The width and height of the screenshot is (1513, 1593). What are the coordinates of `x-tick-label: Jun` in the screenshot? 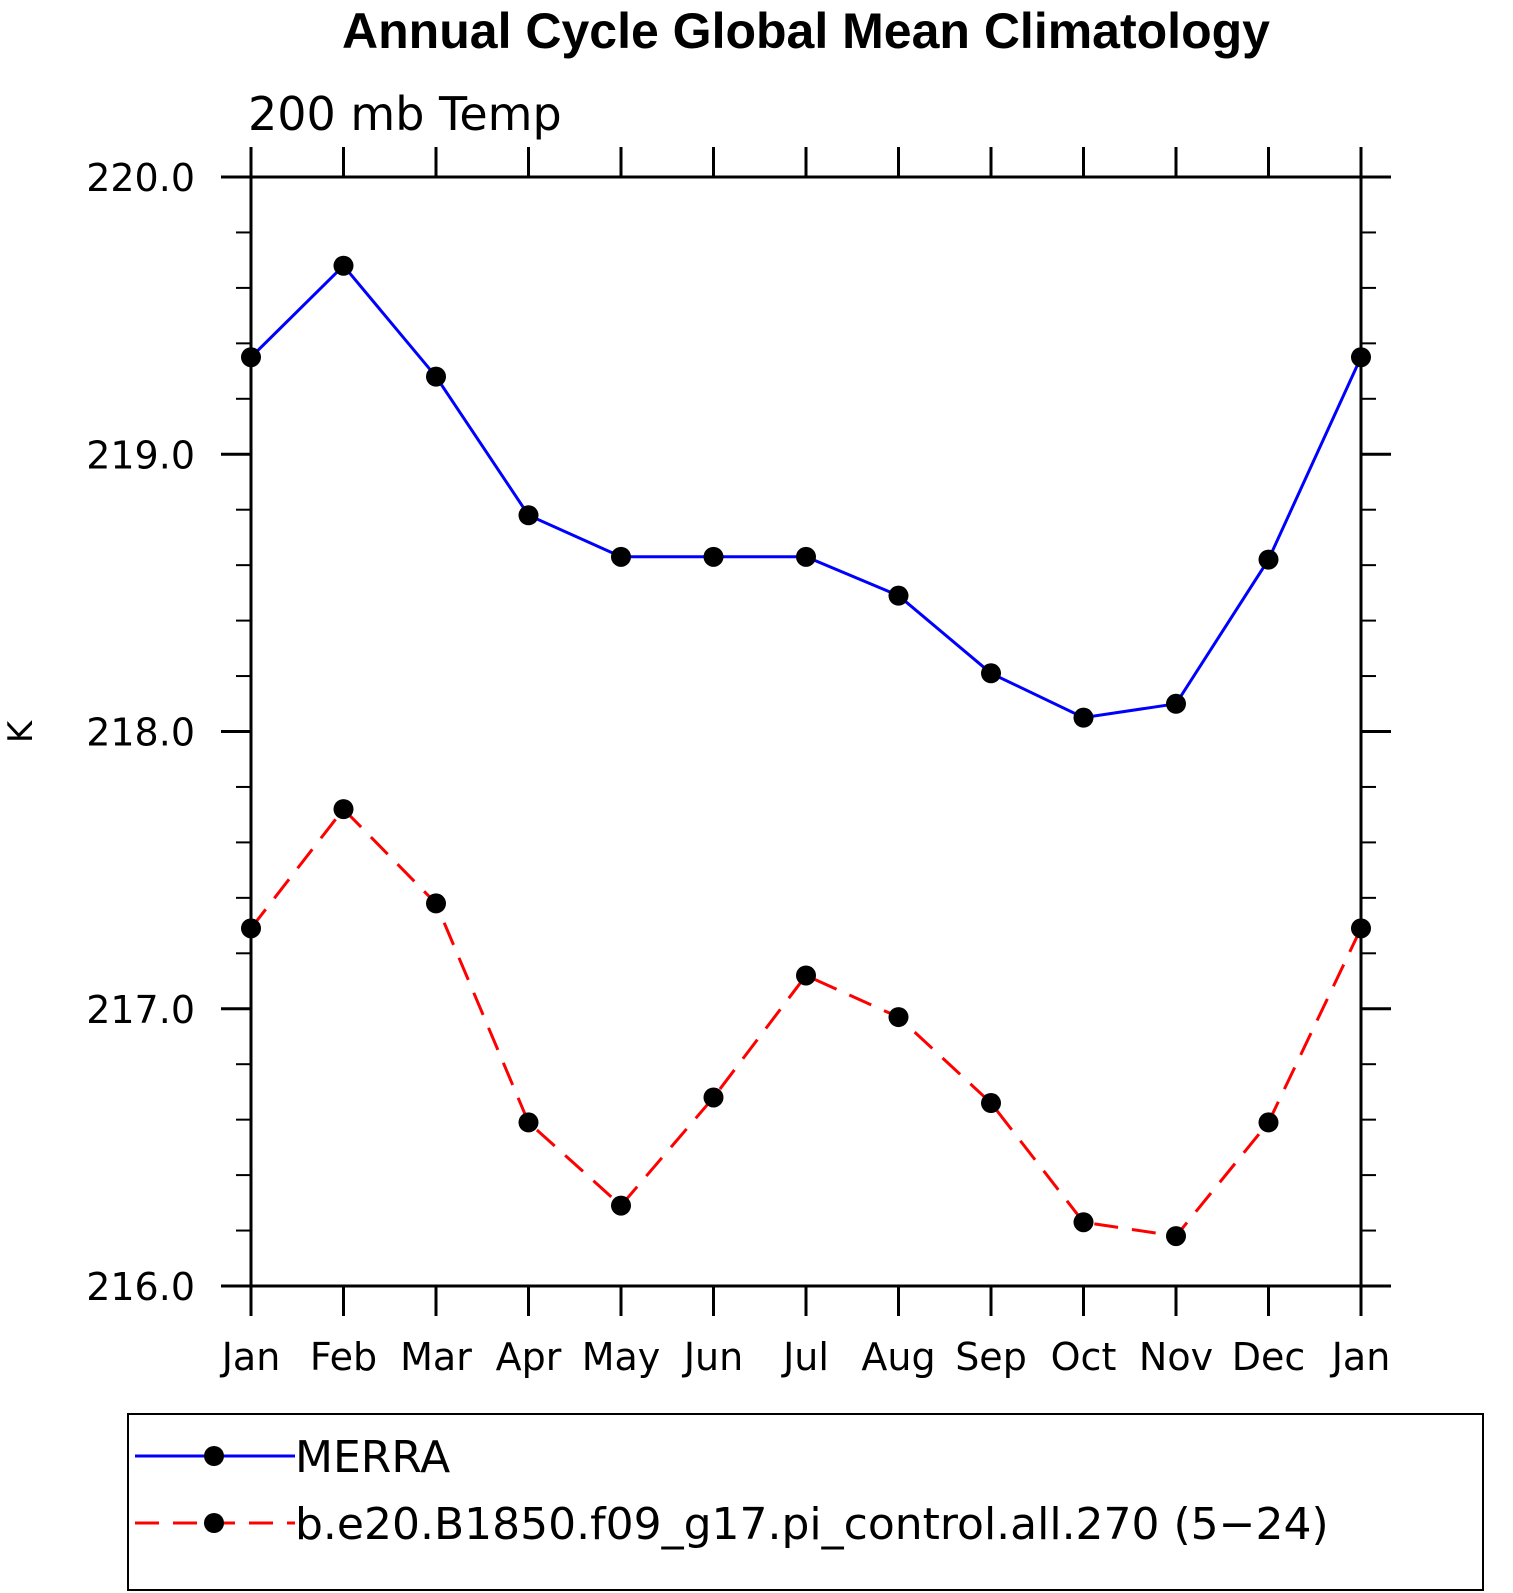 It's located at (712, 1357).